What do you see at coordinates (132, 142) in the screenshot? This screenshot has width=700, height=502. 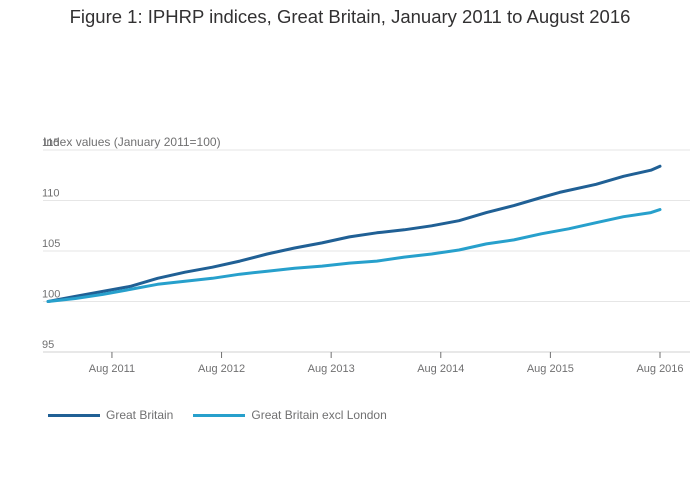 I see `y-axis-label: Index values (January 2011=100)` at bounding box center [132, 142].